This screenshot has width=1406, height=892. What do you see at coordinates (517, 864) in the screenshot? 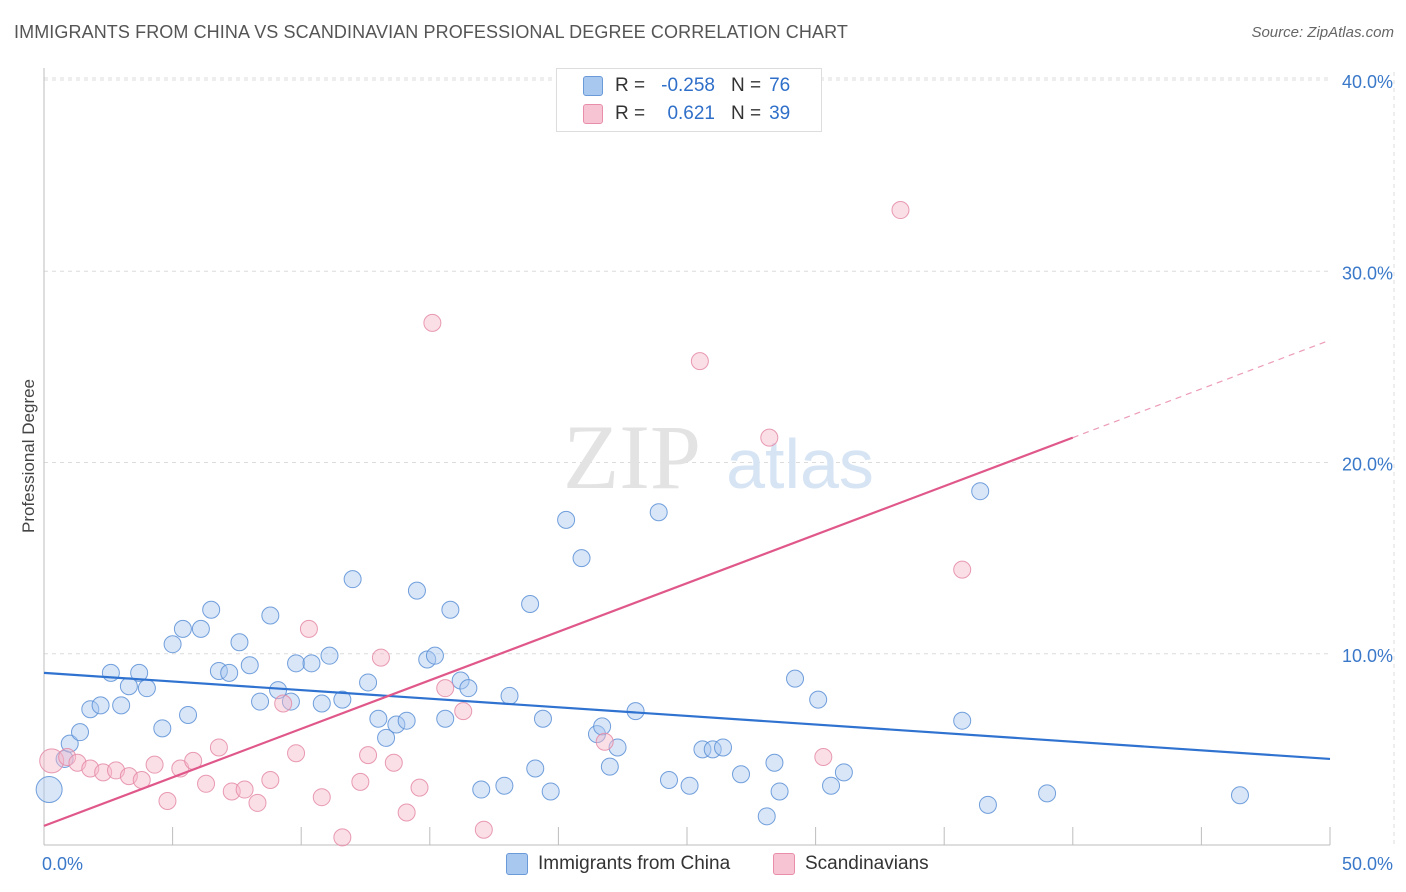
I see `bottom-legend-swatch-china` at bounding box center [517, 864].